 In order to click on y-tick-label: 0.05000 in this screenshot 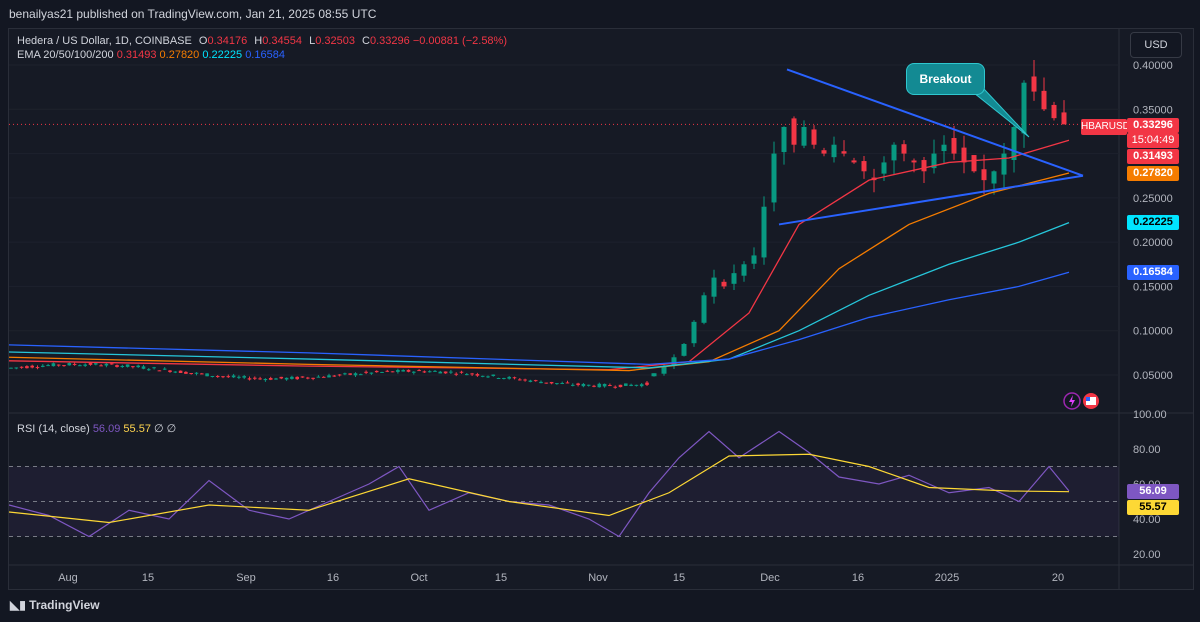, I will do `click(1153, 376)`.